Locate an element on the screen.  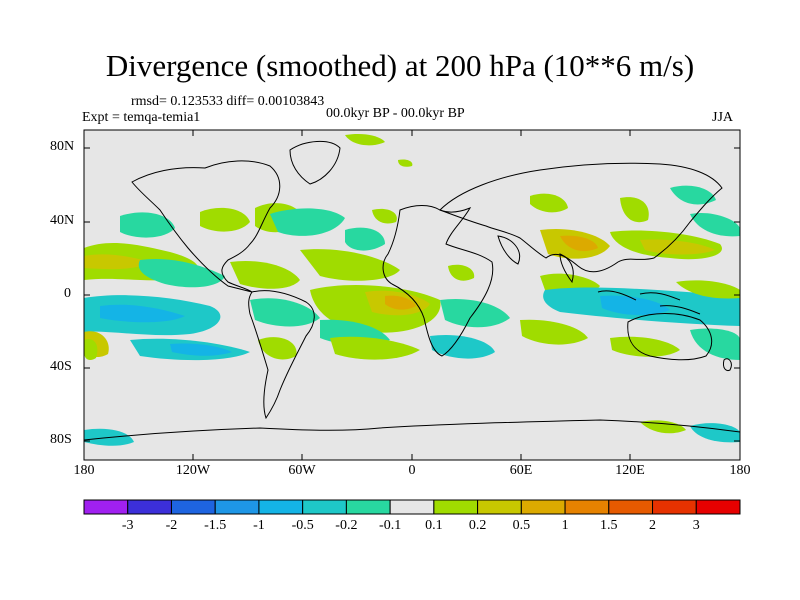
y-tick-label: 80S is located at coordinates (61, 439).